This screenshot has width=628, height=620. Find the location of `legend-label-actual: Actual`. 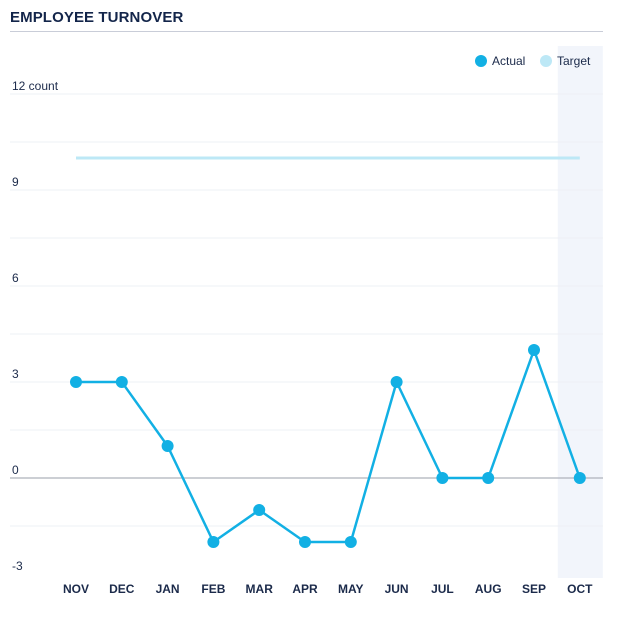

legend-label-actual: Actual is located at coordinates (508, 61).